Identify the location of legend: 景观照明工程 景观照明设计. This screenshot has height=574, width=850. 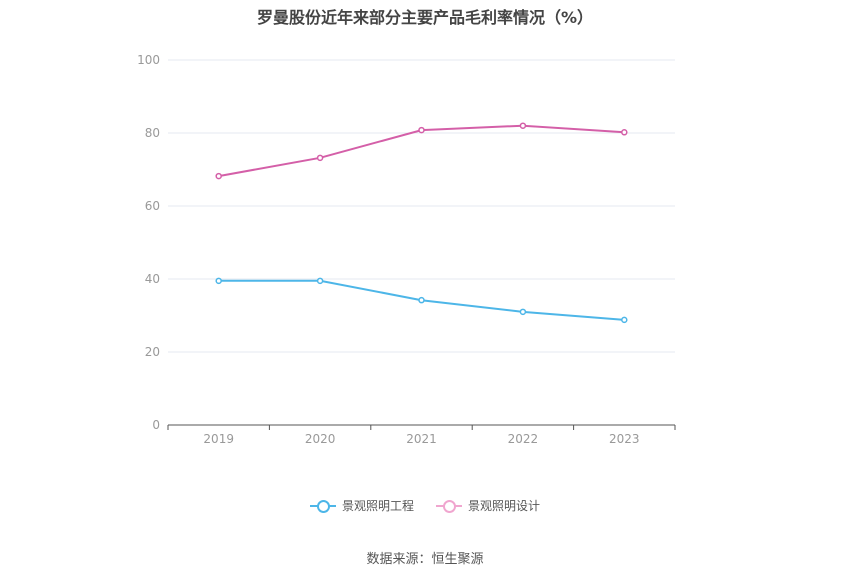
(425, 505).